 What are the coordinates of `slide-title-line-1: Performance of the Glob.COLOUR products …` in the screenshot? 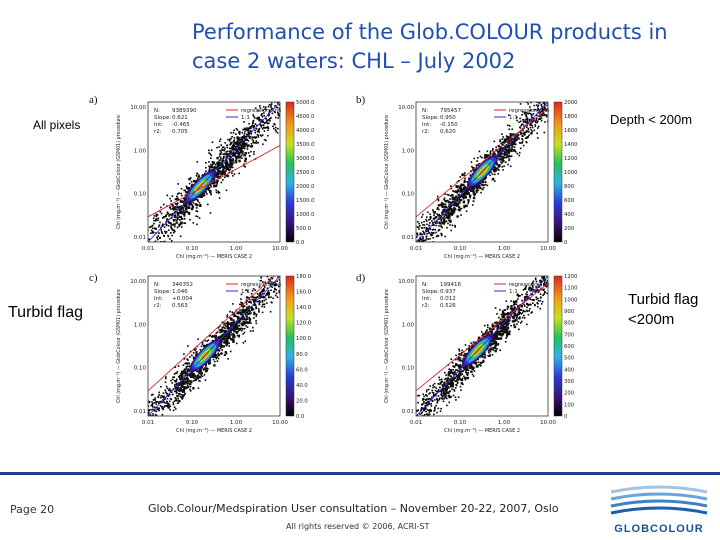 It's located at (430, 32).